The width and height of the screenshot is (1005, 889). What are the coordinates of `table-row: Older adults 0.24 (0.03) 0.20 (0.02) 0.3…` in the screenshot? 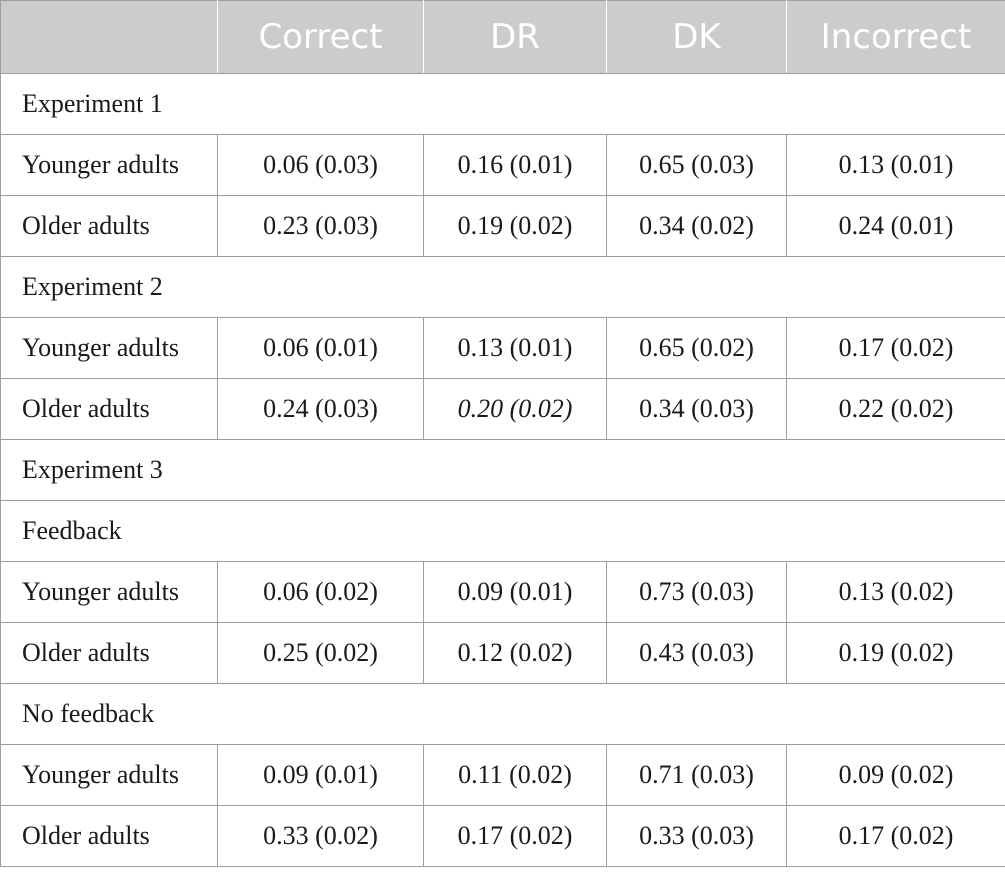 It's located at (502, 409).